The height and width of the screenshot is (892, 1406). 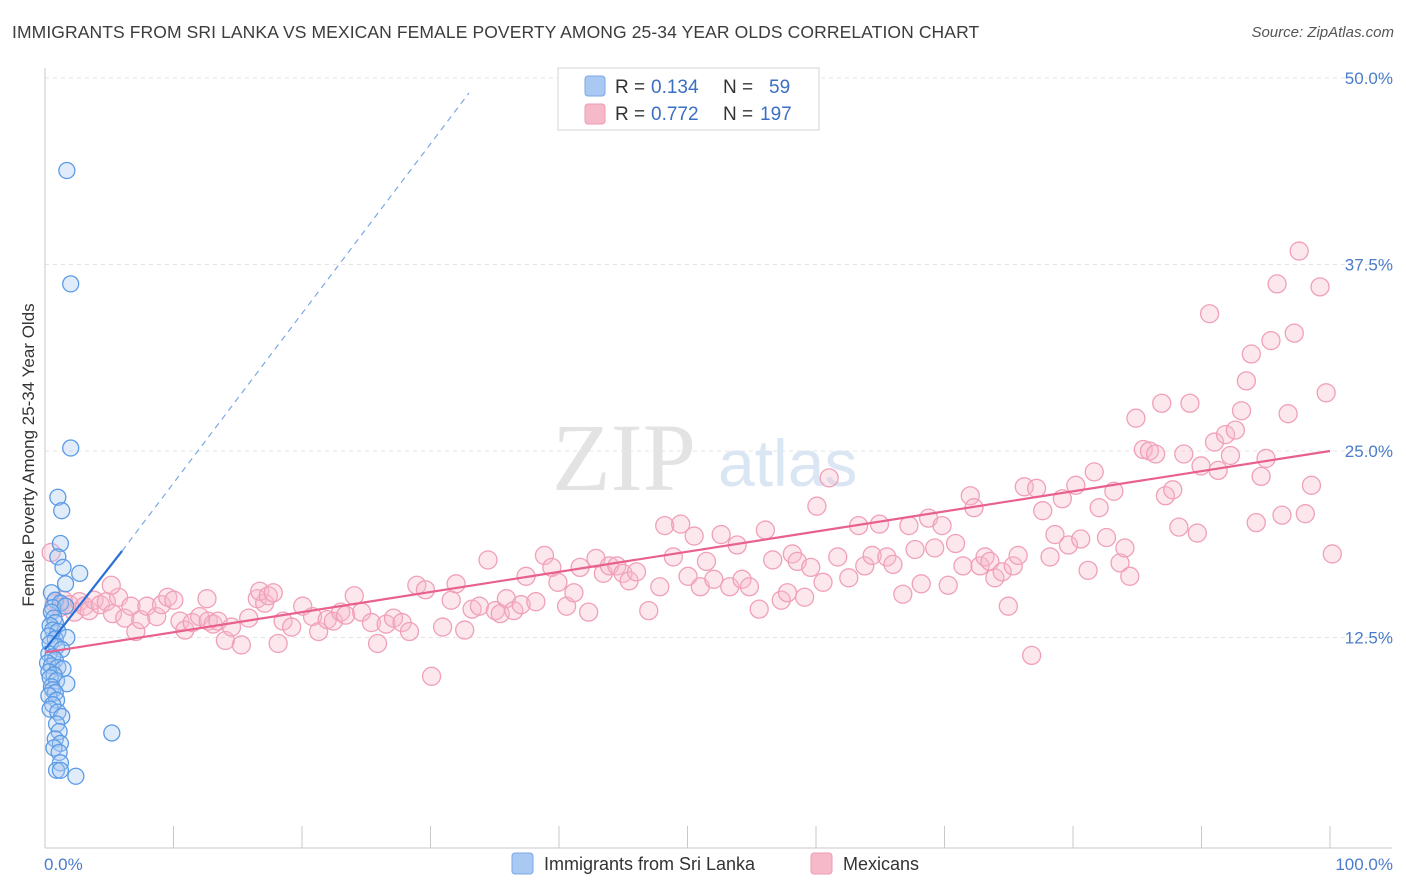 I want to click on legend-n-label-2: N =, so click(x=738, y=114).